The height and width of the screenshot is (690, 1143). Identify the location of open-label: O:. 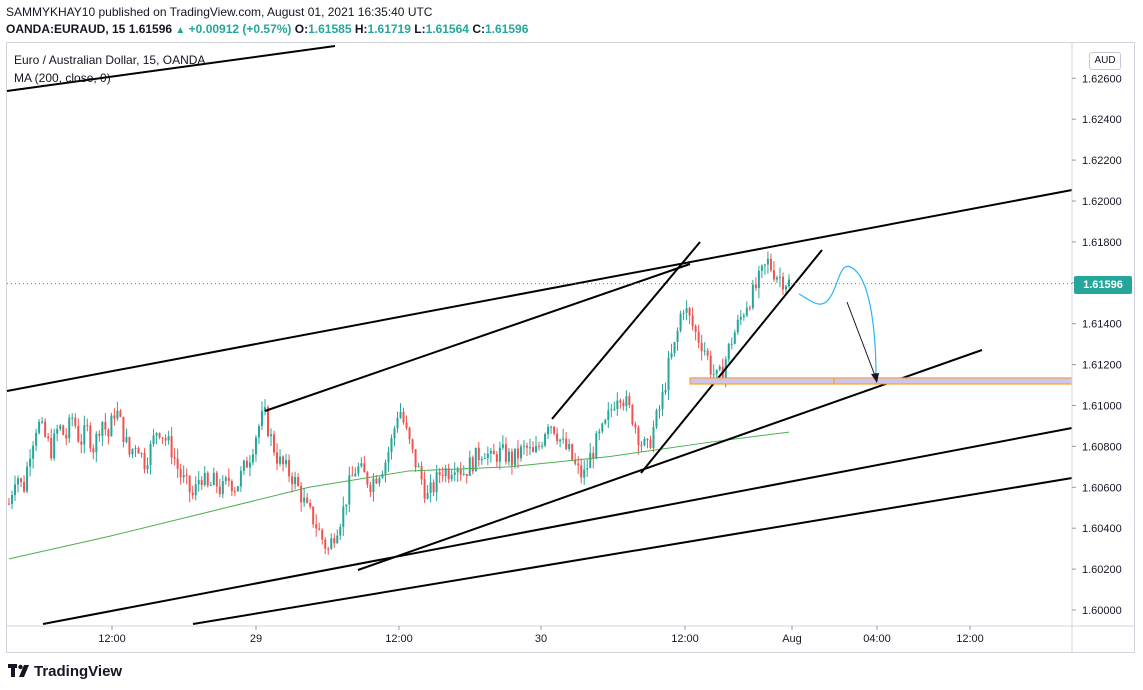
(301, 29).